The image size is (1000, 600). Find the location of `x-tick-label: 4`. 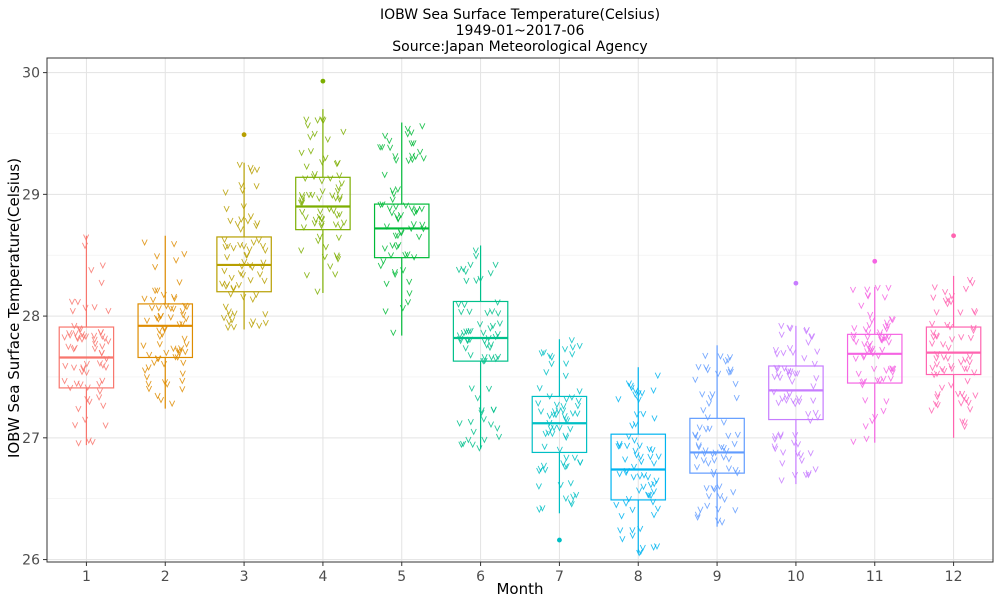

x-tick-label: 4 is located at coordinates (322, 577).